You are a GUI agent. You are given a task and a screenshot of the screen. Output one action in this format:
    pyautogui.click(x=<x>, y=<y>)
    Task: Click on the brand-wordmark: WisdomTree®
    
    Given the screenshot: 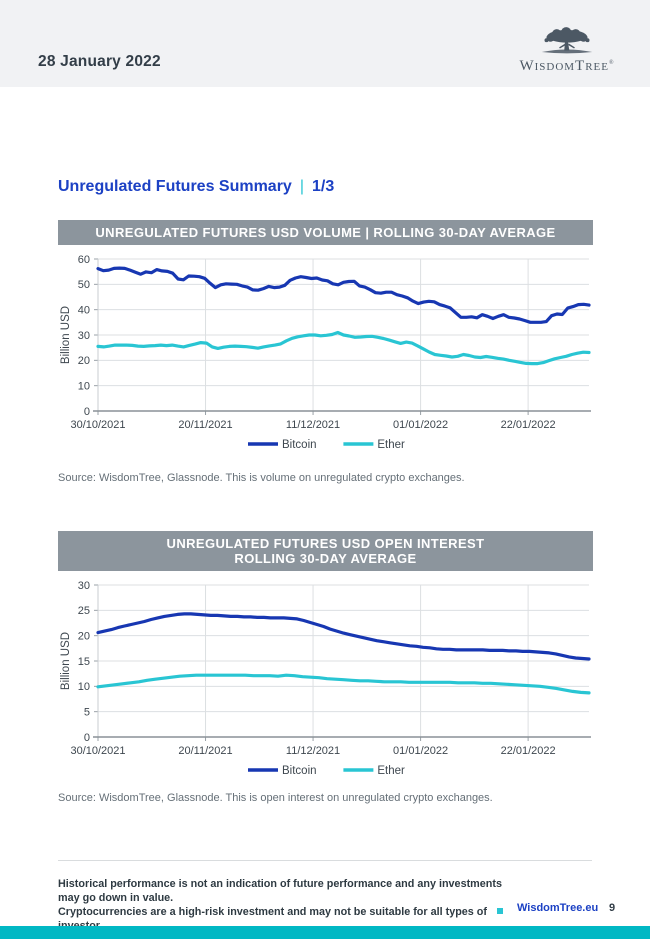 What is the action you would take?
    pyautogui.click(x=567, y=66)
    